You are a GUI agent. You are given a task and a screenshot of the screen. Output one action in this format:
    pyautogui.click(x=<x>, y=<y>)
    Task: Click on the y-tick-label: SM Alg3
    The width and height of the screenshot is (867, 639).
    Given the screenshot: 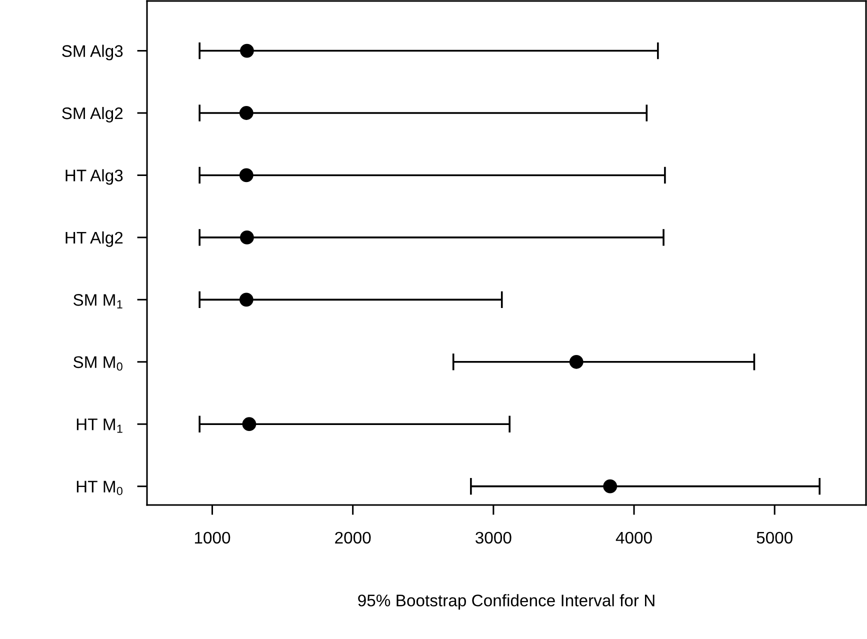 What is the action you would take?
    pyautogui.click(x=92, y=52)
    